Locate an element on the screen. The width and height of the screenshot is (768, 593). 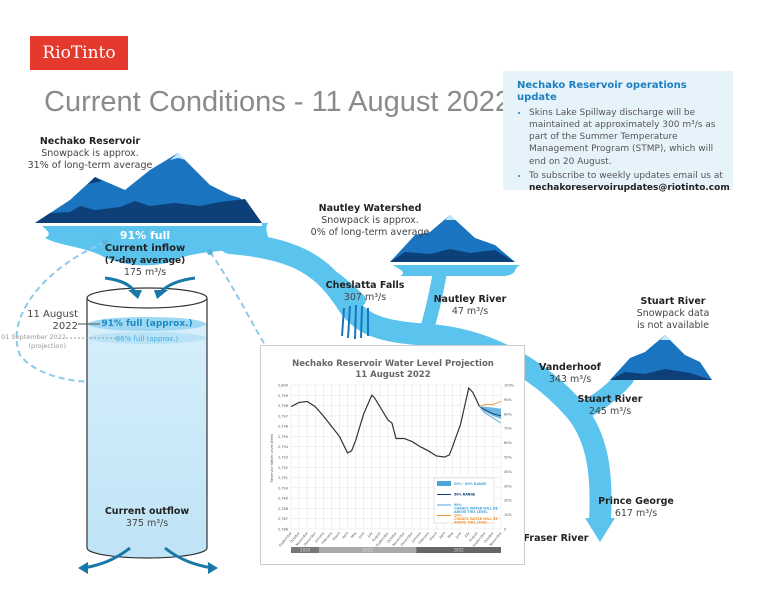
year-label: 2021 is located at coordinates (368, 550).